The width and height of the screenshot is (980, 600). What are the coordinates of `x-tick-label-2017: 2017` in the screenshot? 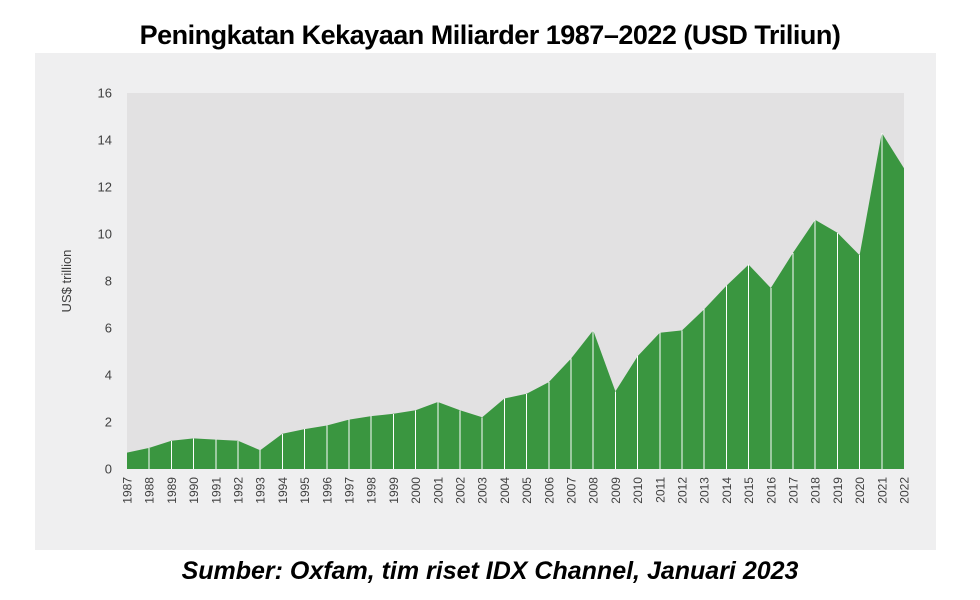 It's located at (794, 490).